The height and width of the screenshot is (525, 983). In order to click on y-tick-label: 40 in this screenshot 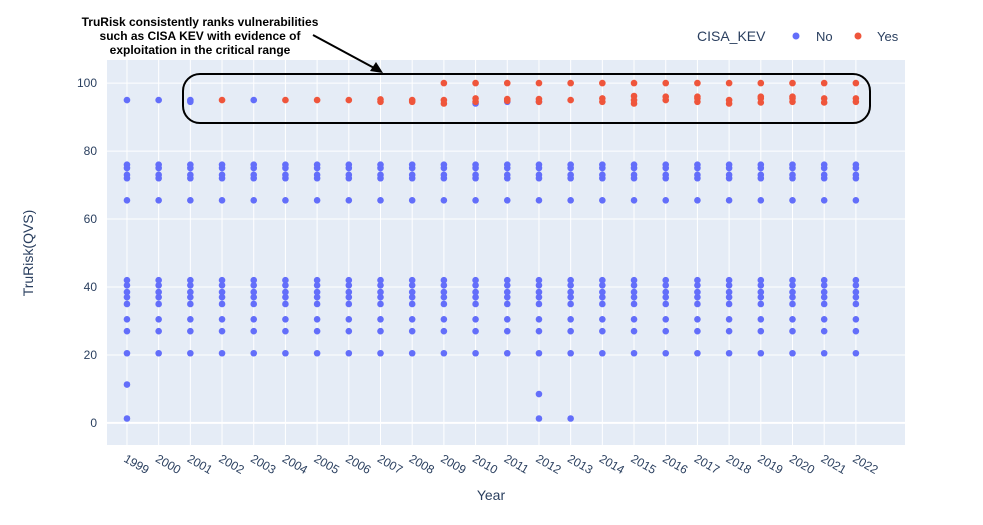, I will do `click(91, 287)`.